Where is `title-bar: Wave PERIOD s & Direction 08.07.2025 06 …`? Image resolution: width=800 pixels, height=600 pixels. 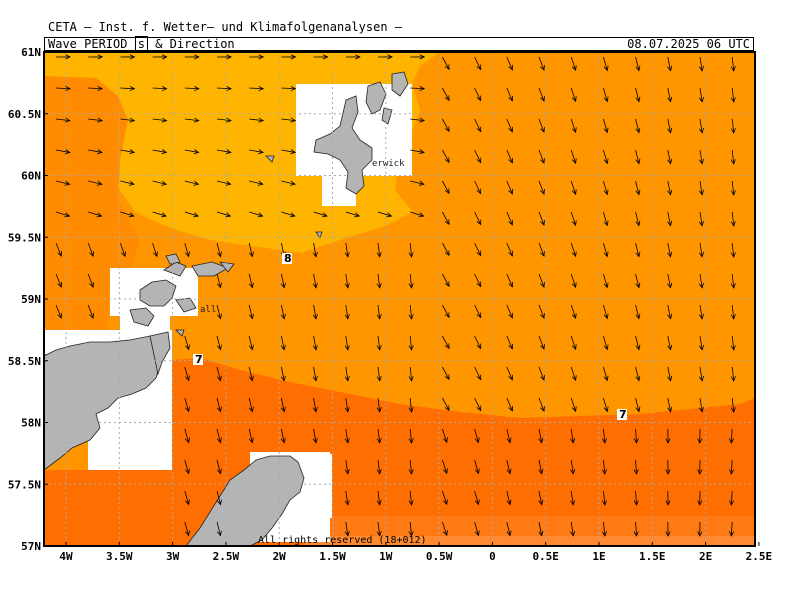
title-bar: Wave PERIOD s & Direction 08.07.2025 06 … is located at coordinates (399, 44).